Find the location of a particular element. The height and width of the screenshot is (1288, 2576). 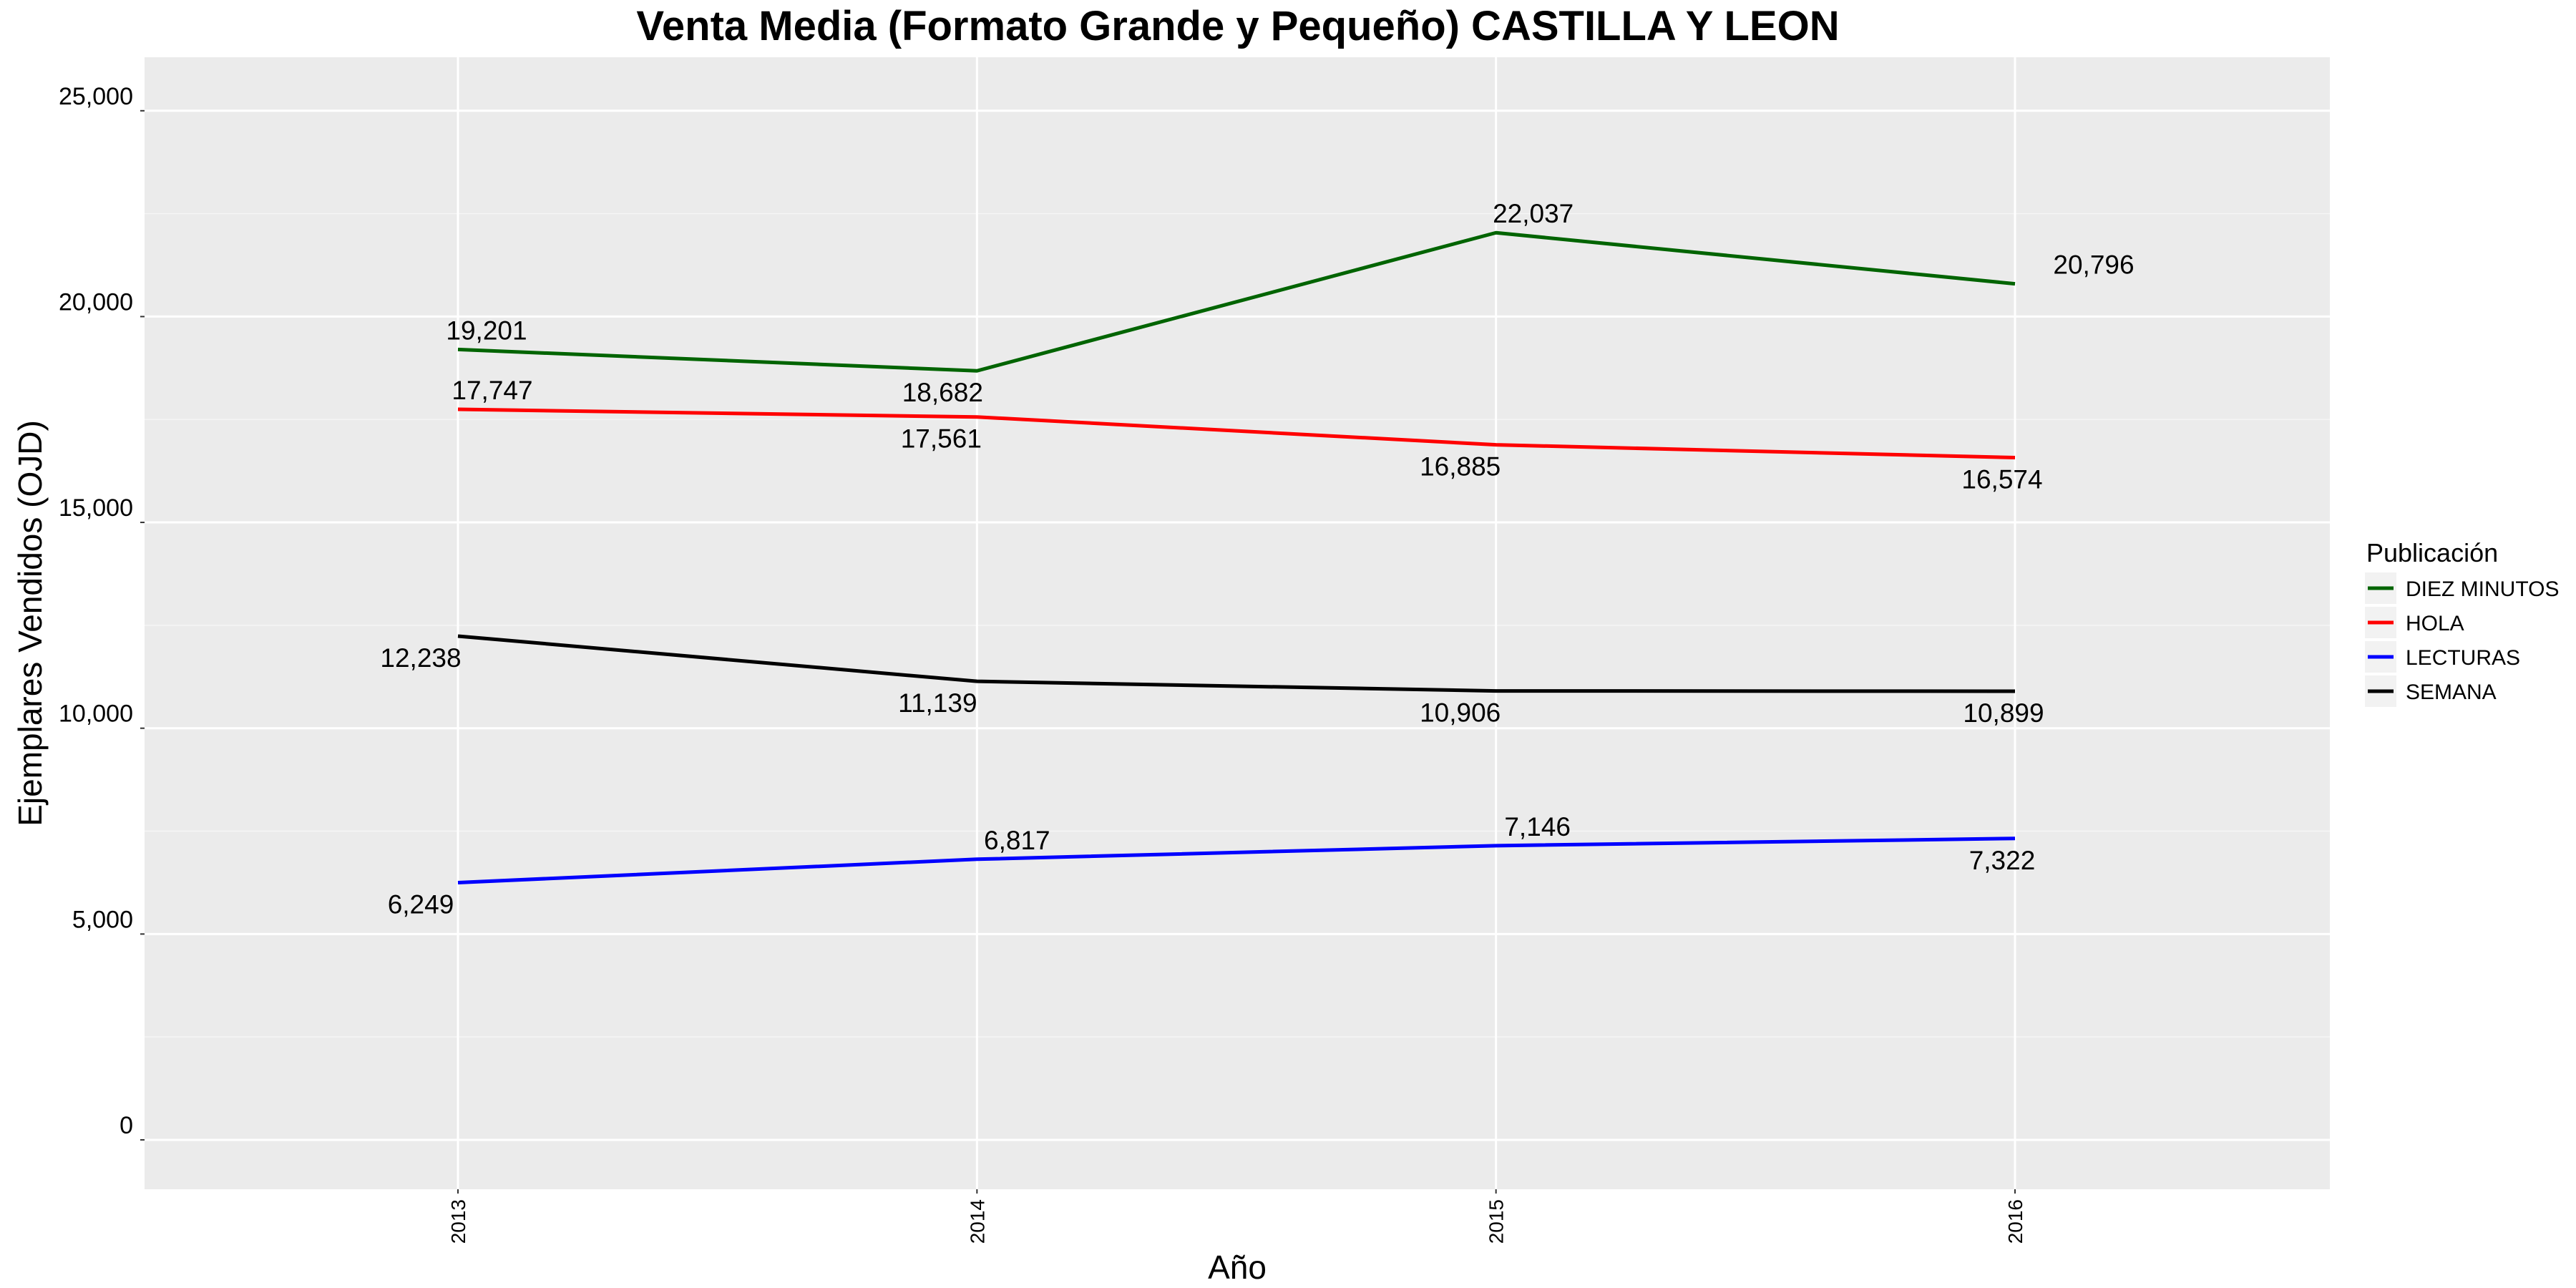

data-label: 10,899 is located at coordinates (2003, 713).